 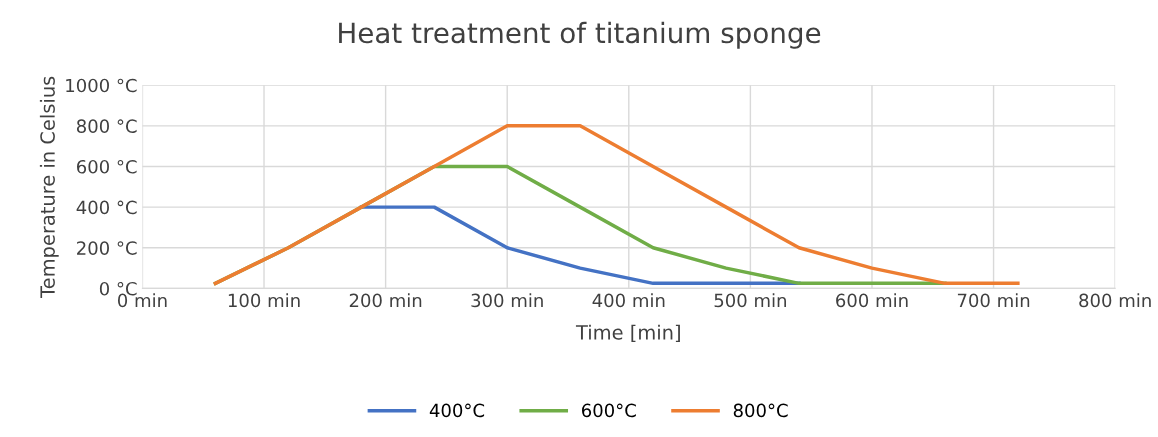 What do you see at coordinates (457, 410) in the screenshot?
I see `legend-label: 400°C` at bounding box center [457, 410].